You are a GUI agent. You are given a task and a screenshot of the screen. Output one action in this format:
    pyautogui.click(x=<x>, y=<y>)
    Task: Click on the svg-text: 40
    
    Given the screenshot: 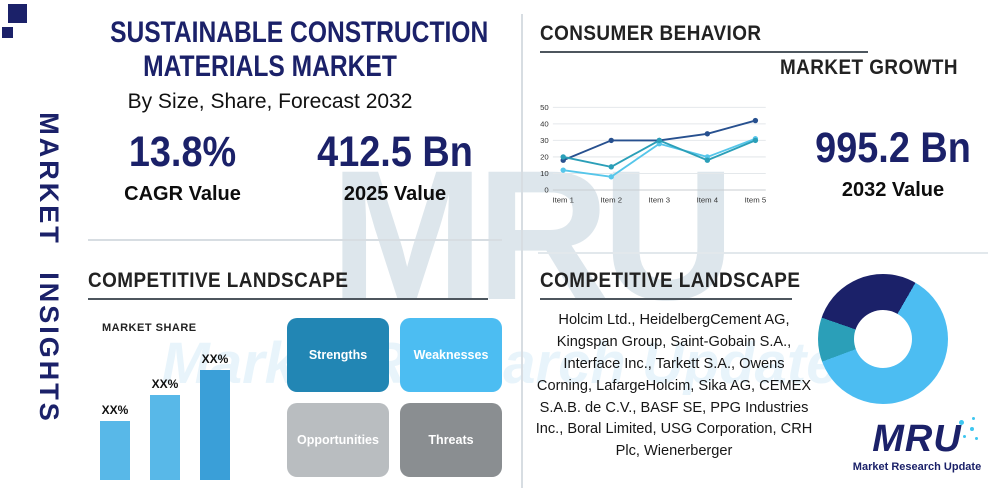 What is the action you would take?
    pyautogui.click(x=544, y=124)
    